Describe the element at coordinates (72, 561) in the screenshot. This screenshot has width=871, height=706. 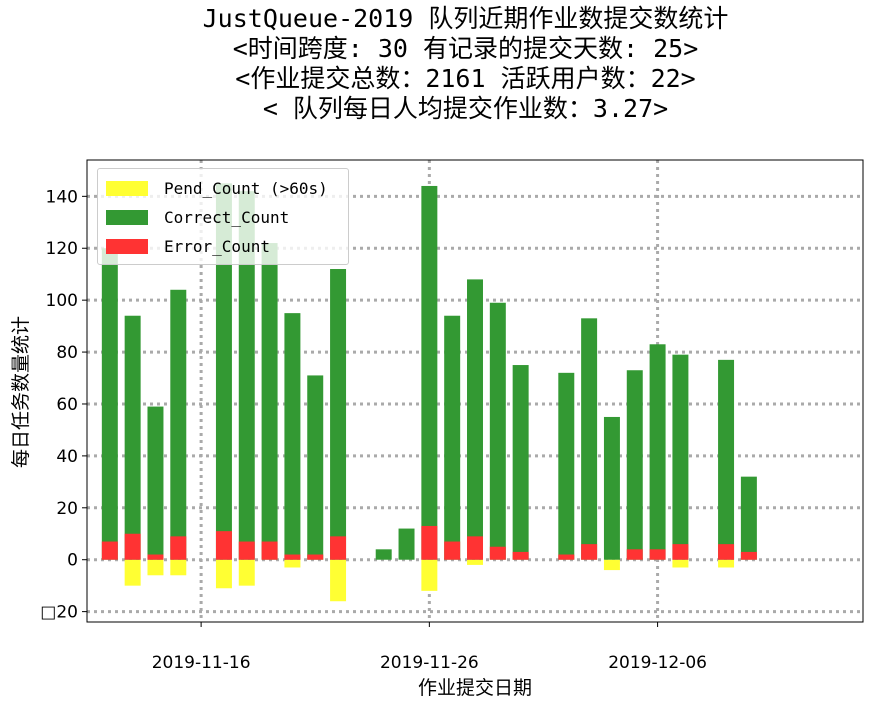
I see `y-tick-label: 0` at that location.